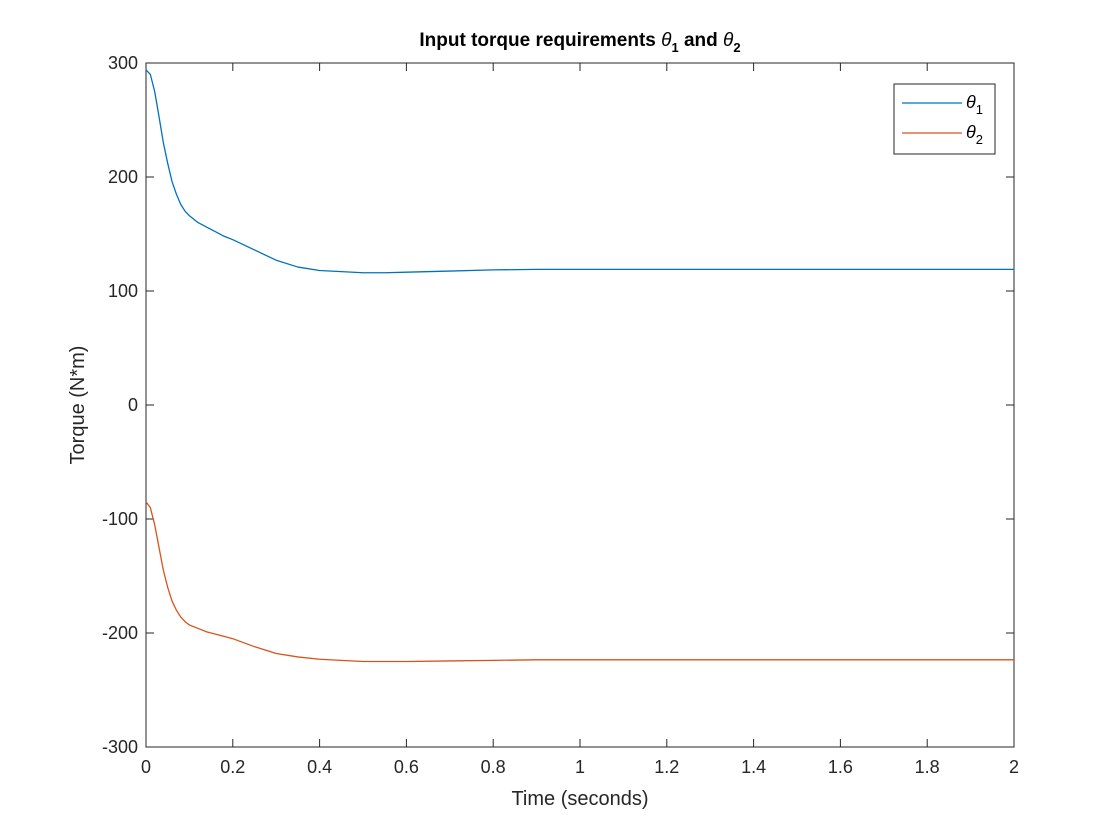 The height and width of the screenshot is (840, 1120). Describe the element at coordinates (123, 291) in the screenshot. I see `y-tick-label: 100` at that location.